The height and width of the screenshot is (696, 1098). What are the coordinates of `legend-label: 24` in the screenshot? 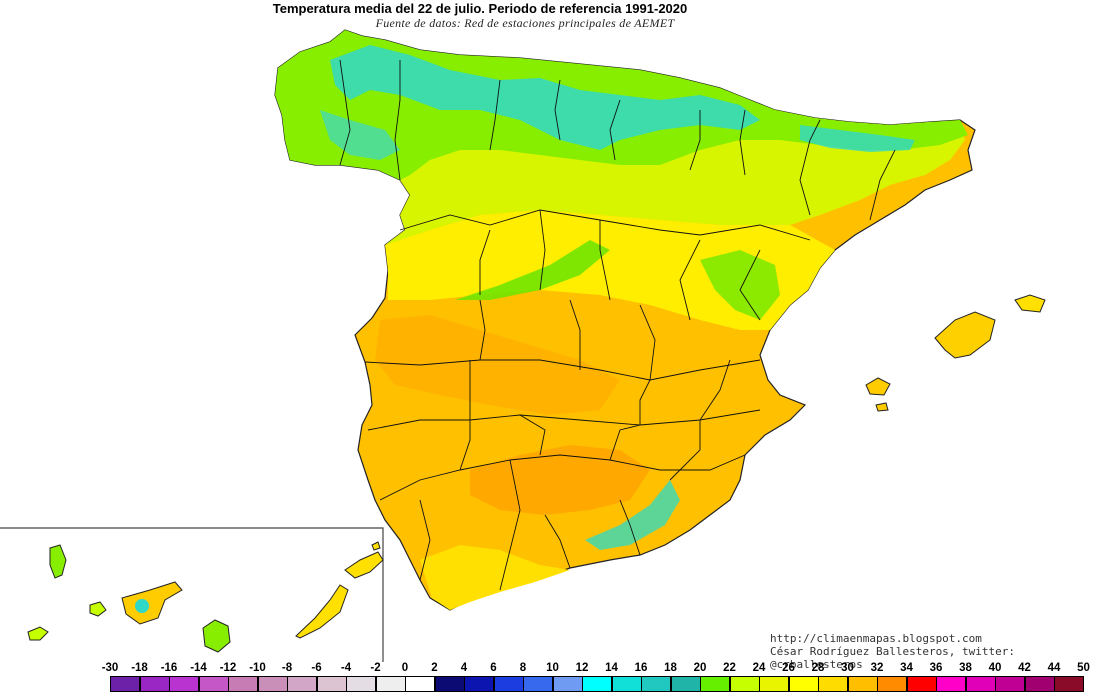 It's located at (759, 668).